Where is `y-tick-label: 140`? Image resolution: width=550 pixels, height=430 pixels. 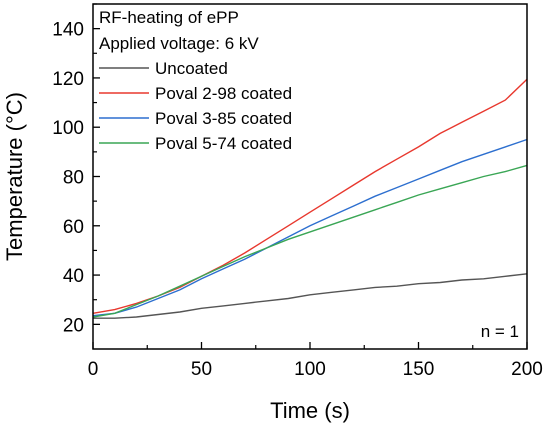 y-tick-label: 140 is located at coordinates (68, 30).